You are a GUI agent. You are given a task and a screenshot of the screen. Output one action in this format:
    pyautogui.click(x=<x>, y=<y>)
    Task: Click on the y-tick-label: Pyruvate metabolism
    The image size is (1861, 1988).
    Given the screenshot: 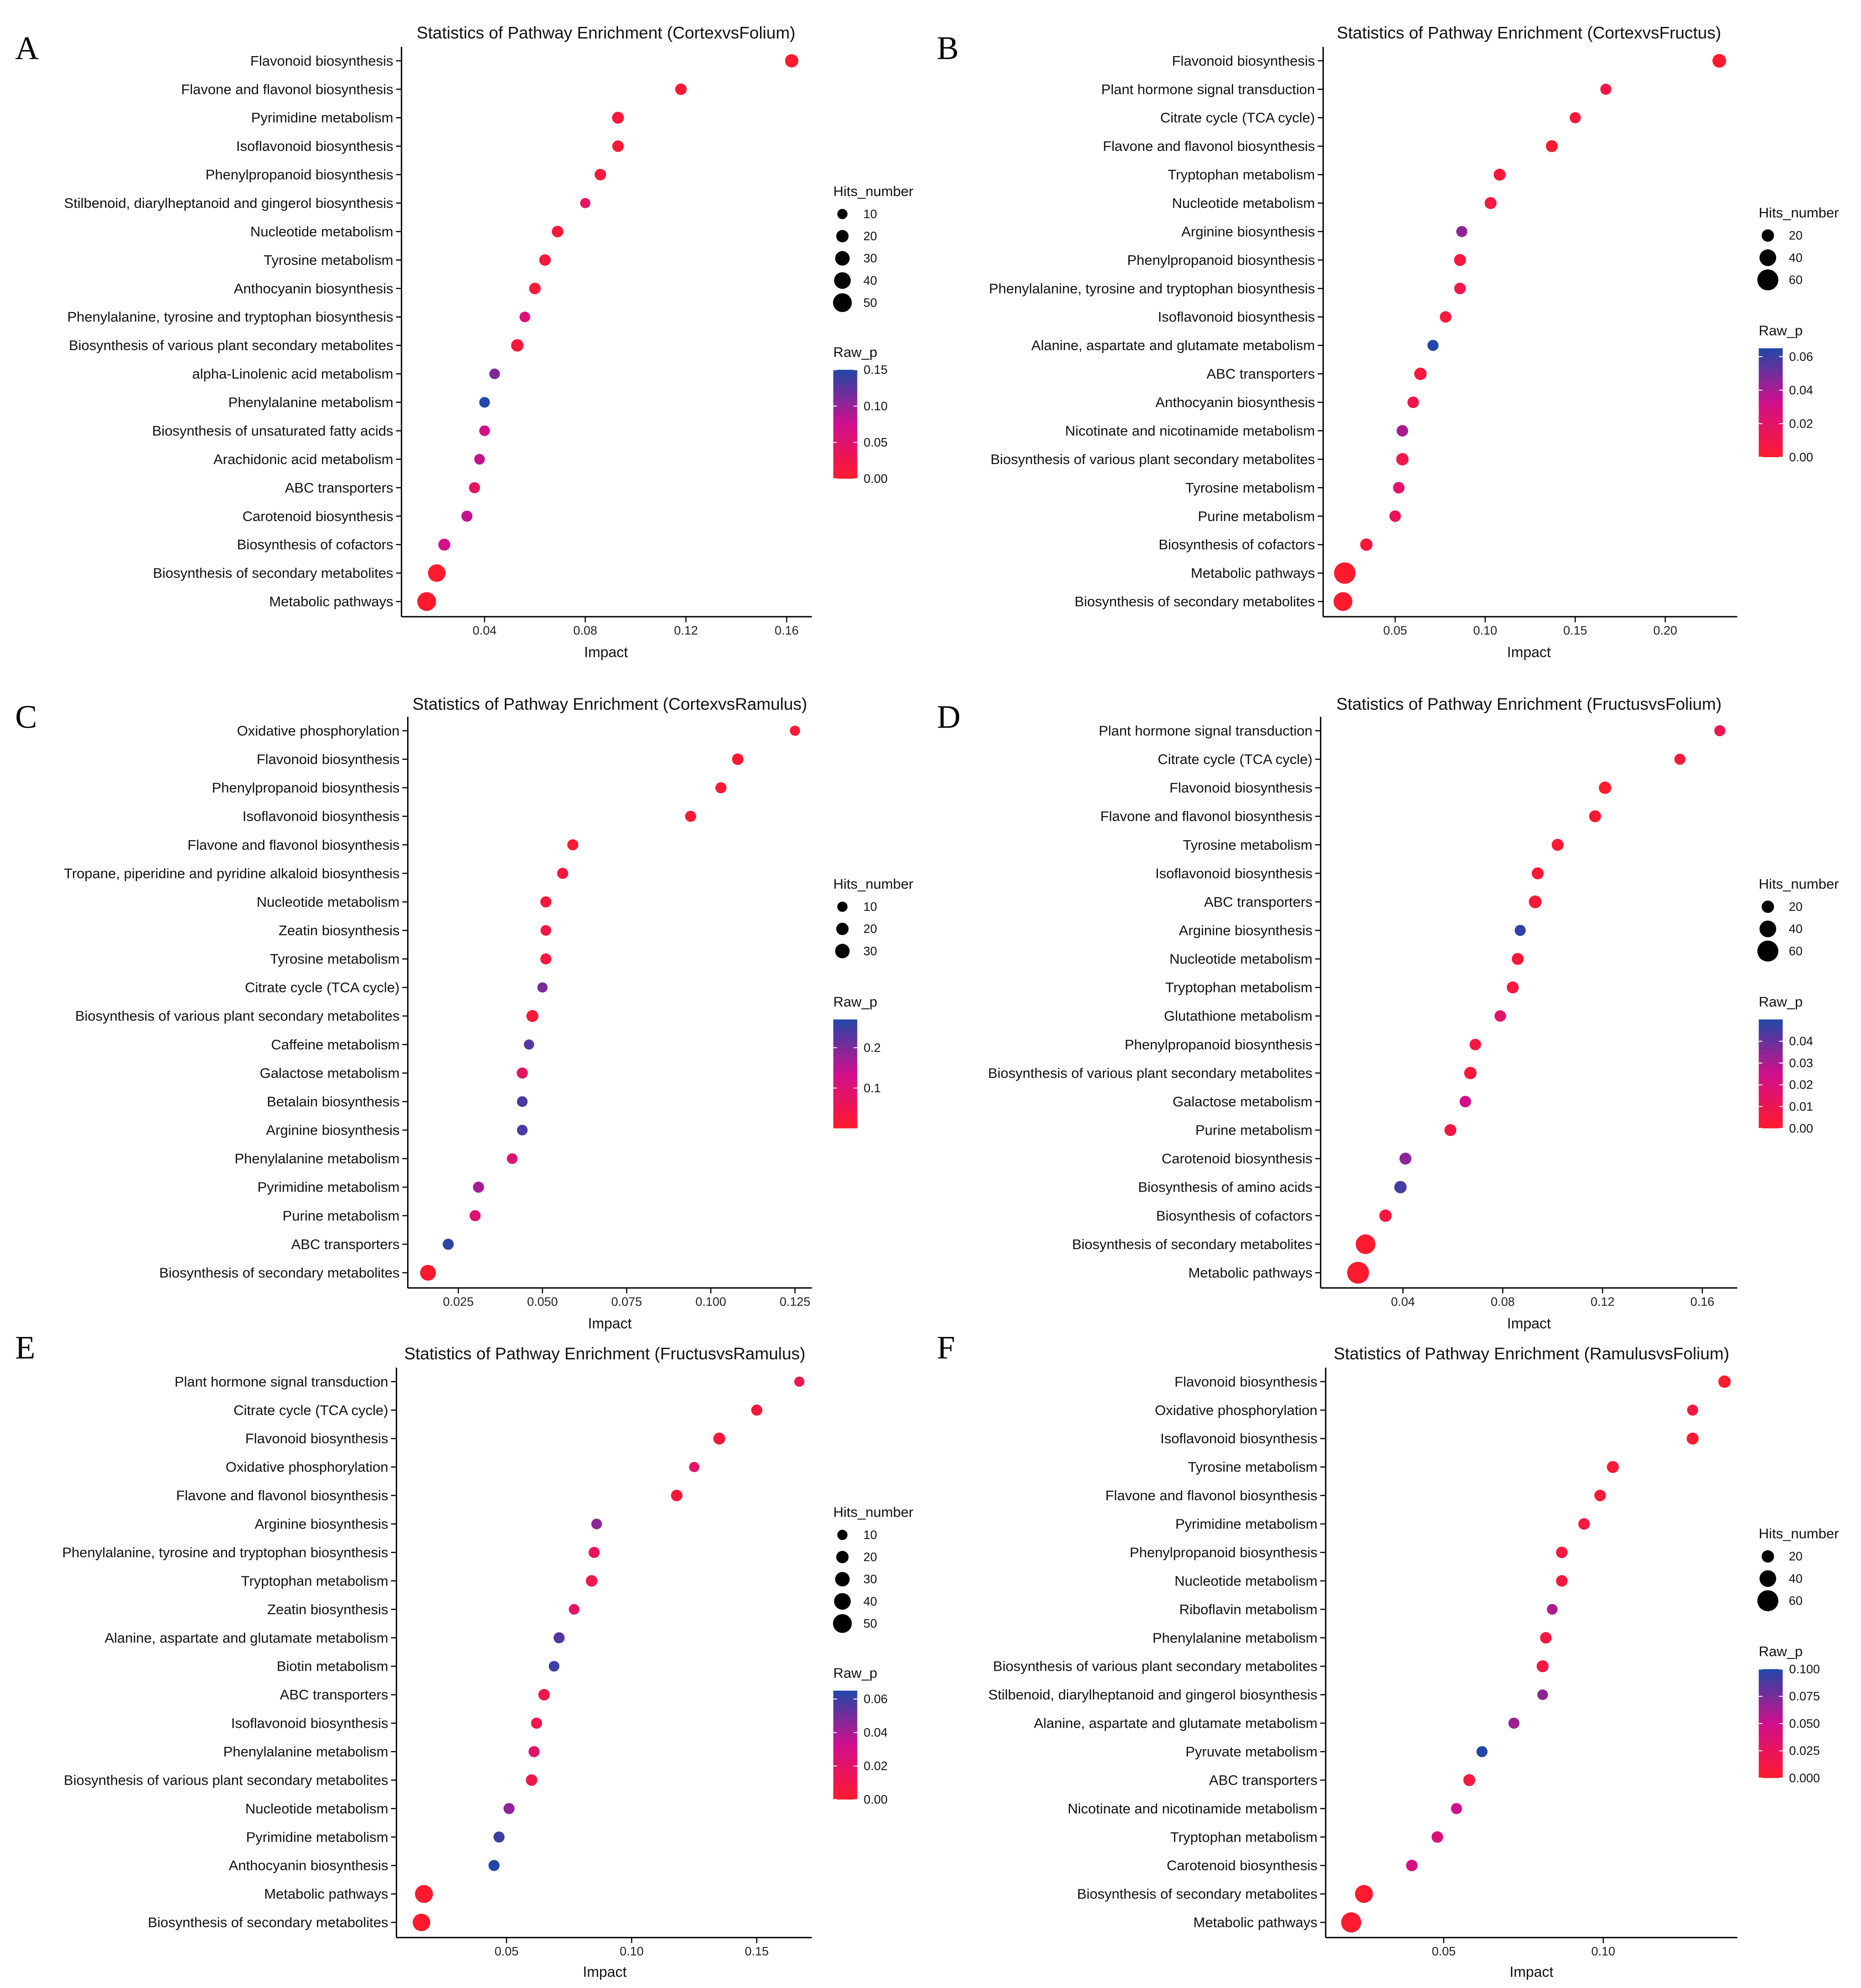 What is the action you would take?
    pyautogui.click(x=1251, y=1752)
    